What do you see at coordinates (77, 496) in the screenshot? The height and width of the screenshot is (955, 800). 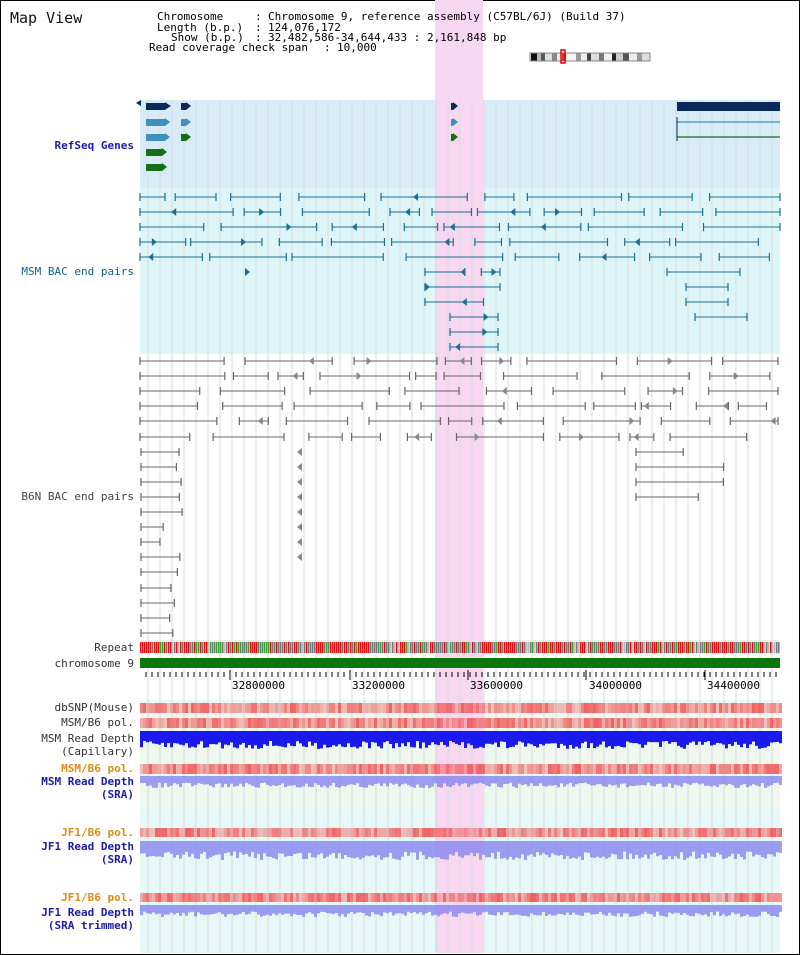 I see `track-label-b6n-bac: B6N BAC end pairs` at bounding box center [77, 496].